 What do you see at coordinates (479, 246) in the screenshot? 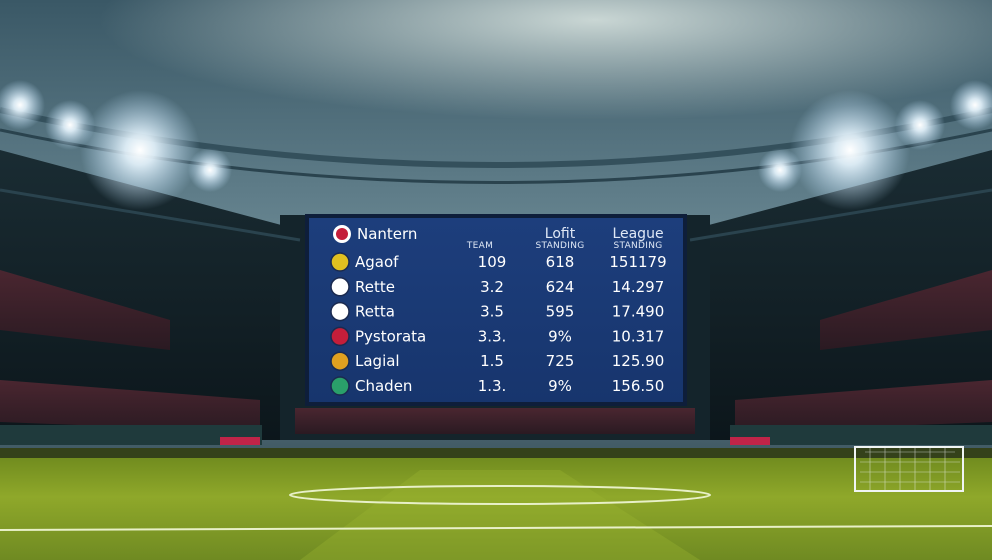
I see `column-title: TEAM` at bounding box center [479, 246].